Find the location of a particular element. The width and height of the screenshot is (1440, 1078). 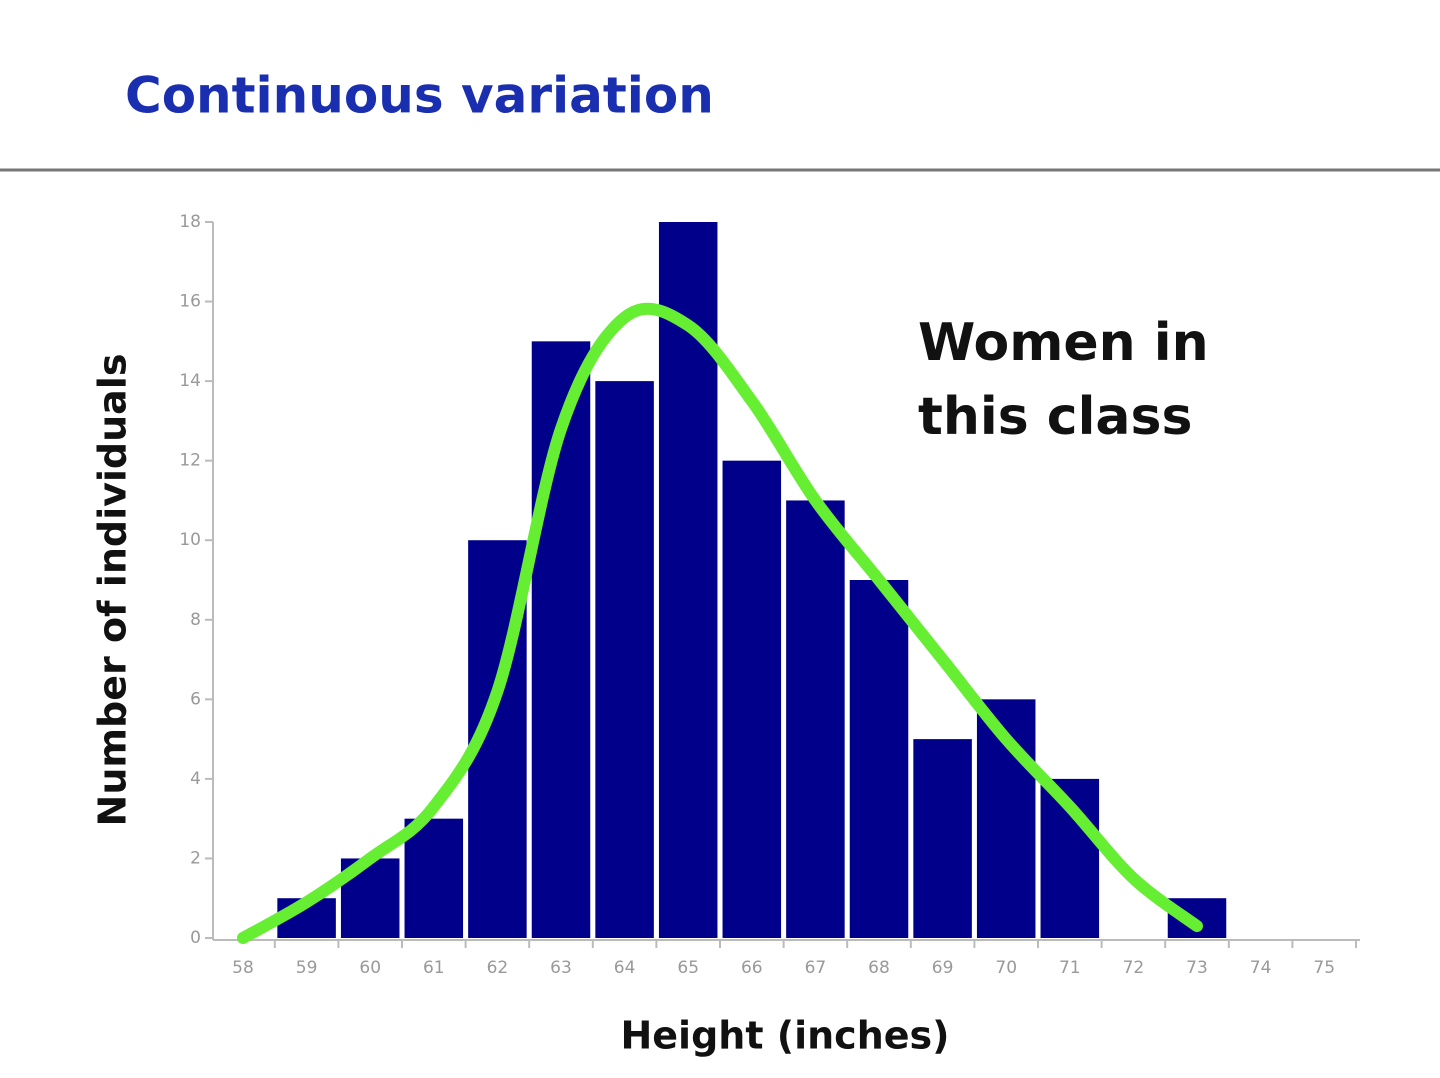

x-tick-label: 72 is located at coordinates (1134, 968).